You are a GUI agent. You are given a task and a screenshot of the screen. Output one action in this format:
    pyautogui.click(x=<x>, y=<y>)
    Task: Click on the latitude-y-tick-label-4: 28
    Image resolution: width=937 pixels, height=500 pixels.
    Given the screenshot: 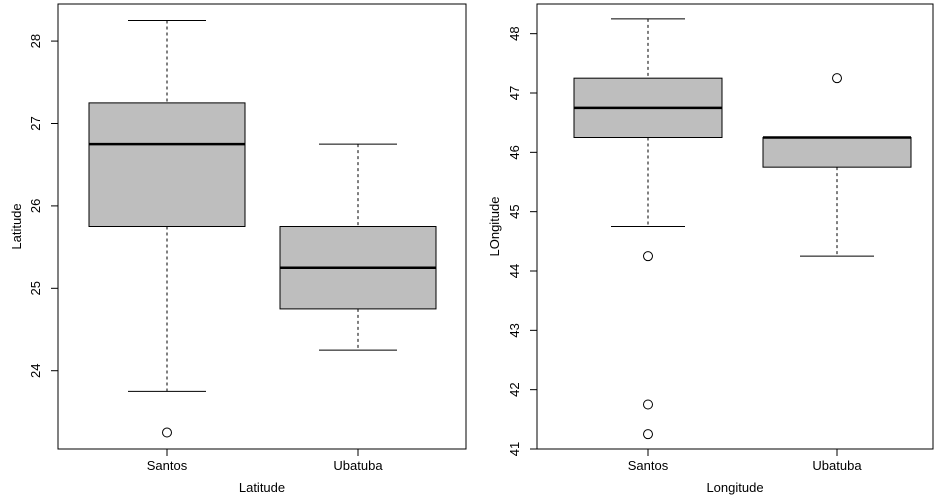 What is the action you would take?
    pyautogui.click(x=35, y=41)
    